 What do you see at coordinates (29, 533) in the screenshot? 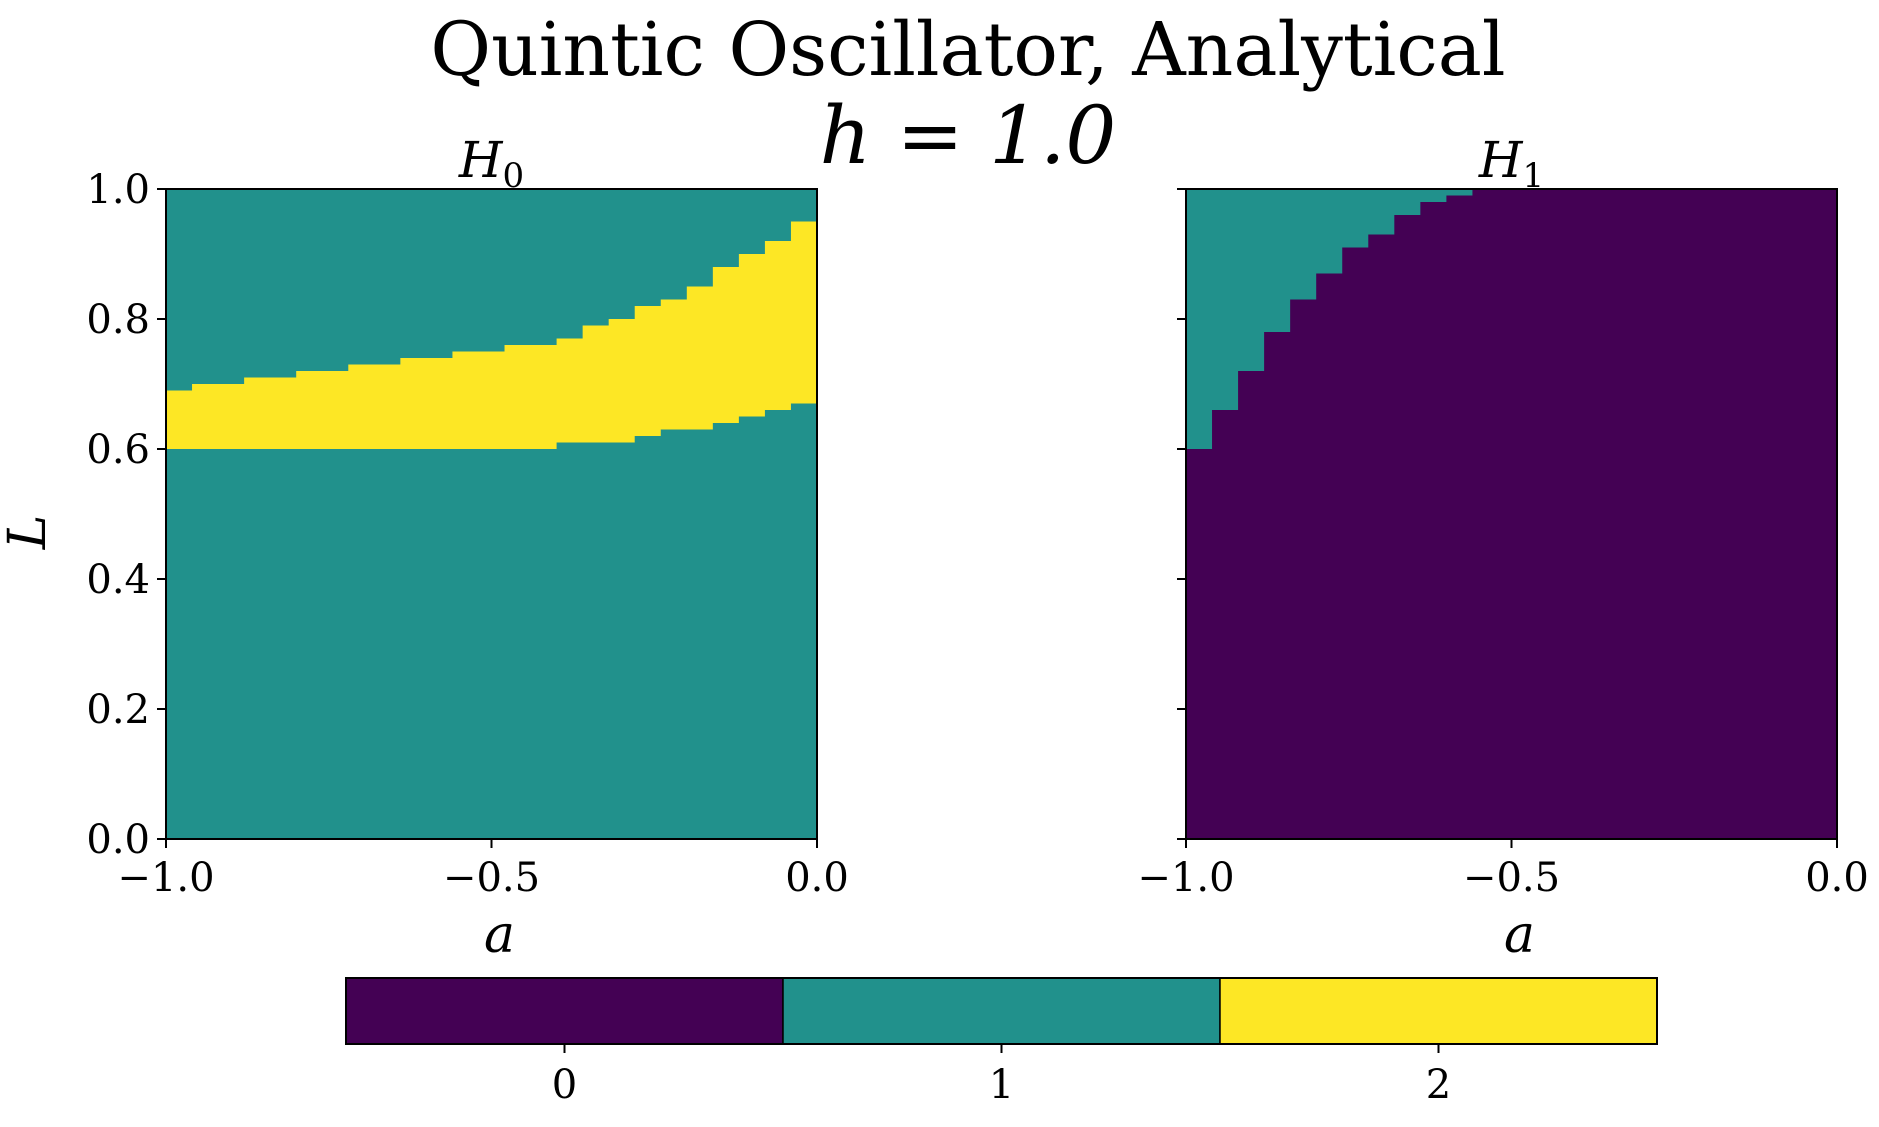
I see `y-axis-label: L` at bounding box center [29, 533].